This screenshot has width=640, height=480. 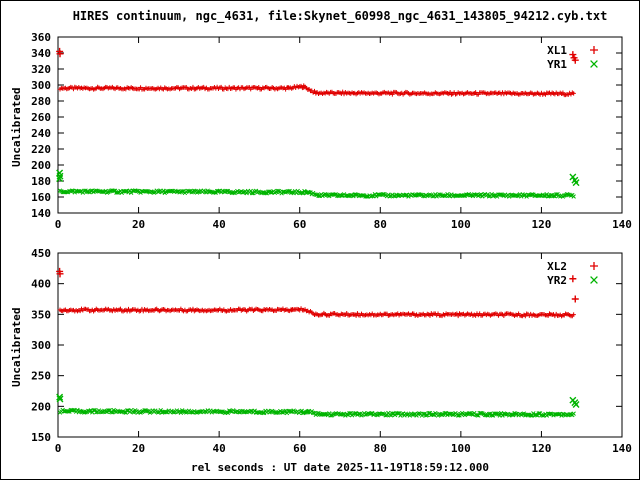 What do you see at coordinates (41, 197) in the screenshot?
I see `y-tick-label: 160` at bounding box center [41, 197].